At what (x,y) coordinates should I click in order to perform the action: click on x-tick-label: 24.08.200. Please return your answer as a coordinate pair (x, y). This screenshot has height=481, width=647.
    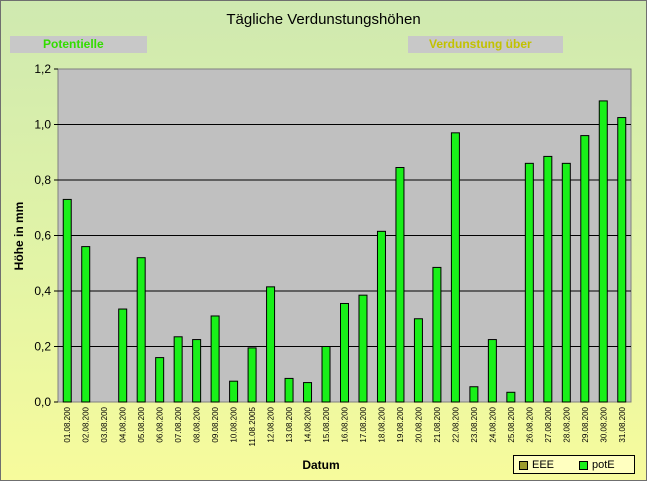
    Looking at the image, I should click on (492, 424).